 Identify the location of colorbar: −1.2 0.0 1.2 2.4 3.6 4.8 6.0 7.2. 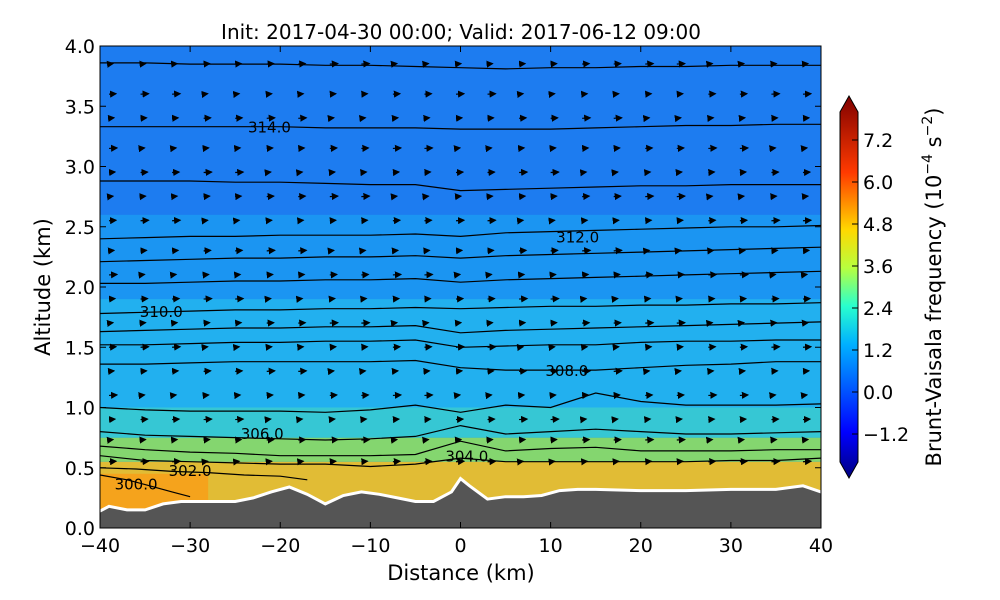
(874, 287).